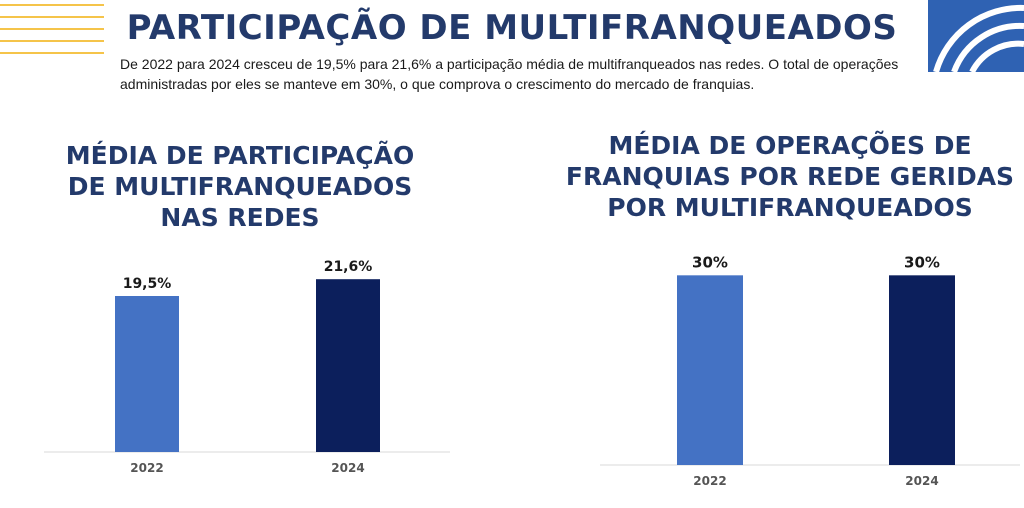 Image resolution: width=1024 pixels, height=508 pixels. What do you see at coordinates (56, 30) in the screenshot?
I see `decorative-lines` at bounding box center [56, 30].